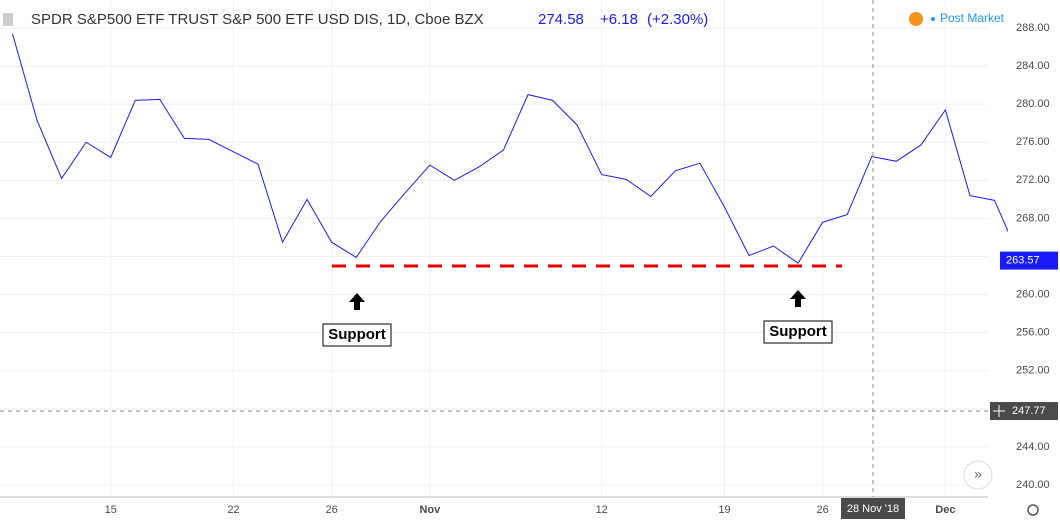 This screenshot has height=521, width=1060. I want to click on crosshair-date-box, so click(873, 508).